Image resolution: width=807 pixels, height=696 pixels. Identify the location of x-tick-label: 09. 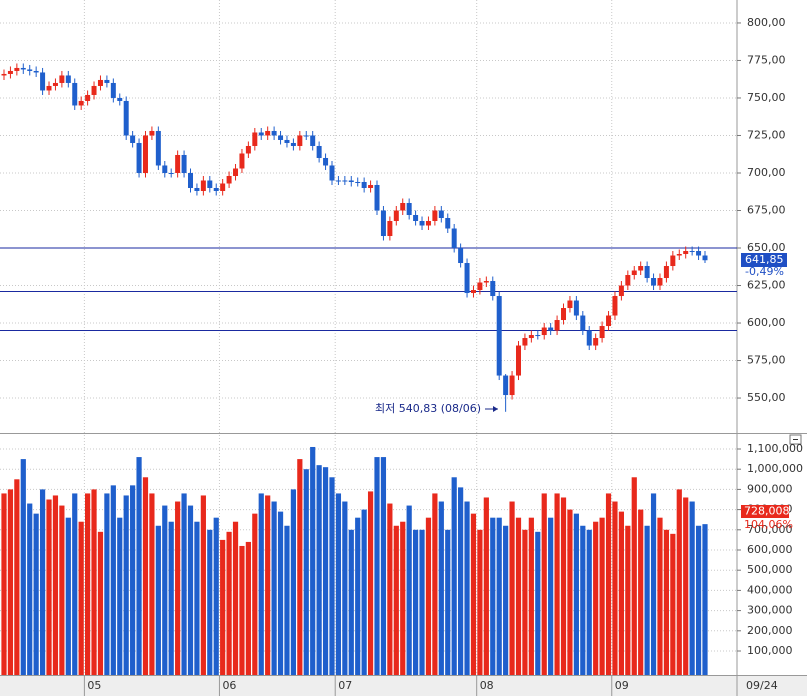
(622, 685).